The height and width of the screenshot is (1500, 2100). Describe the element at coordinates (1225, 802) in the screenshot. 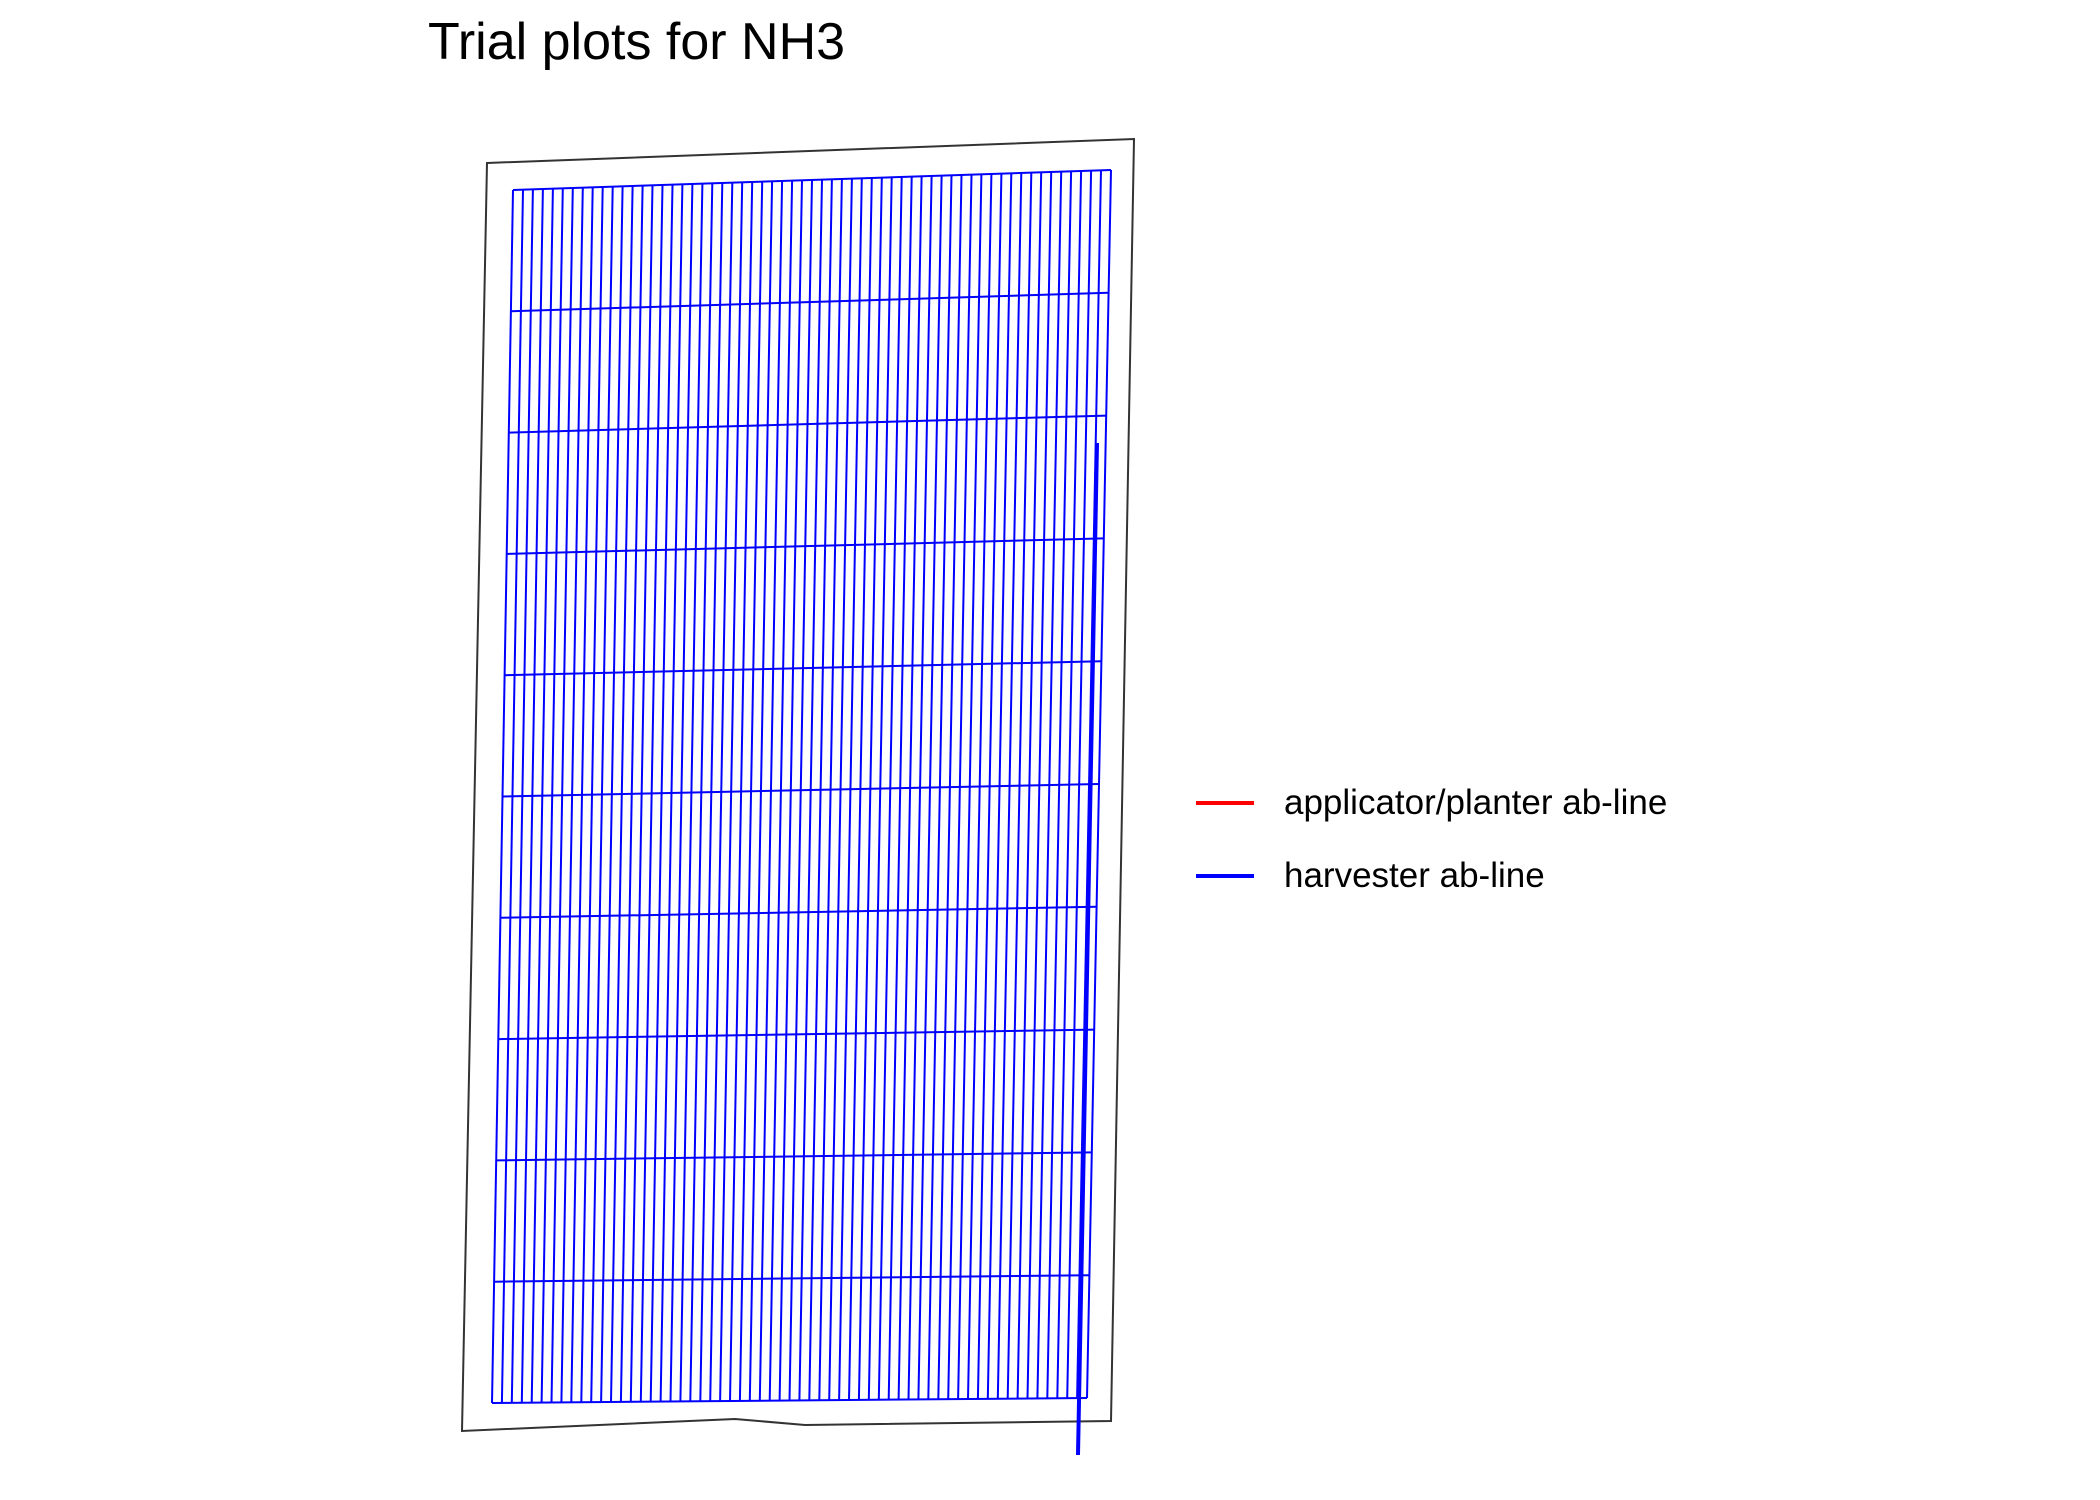

I see `legend-swatch-applicator` at that location.